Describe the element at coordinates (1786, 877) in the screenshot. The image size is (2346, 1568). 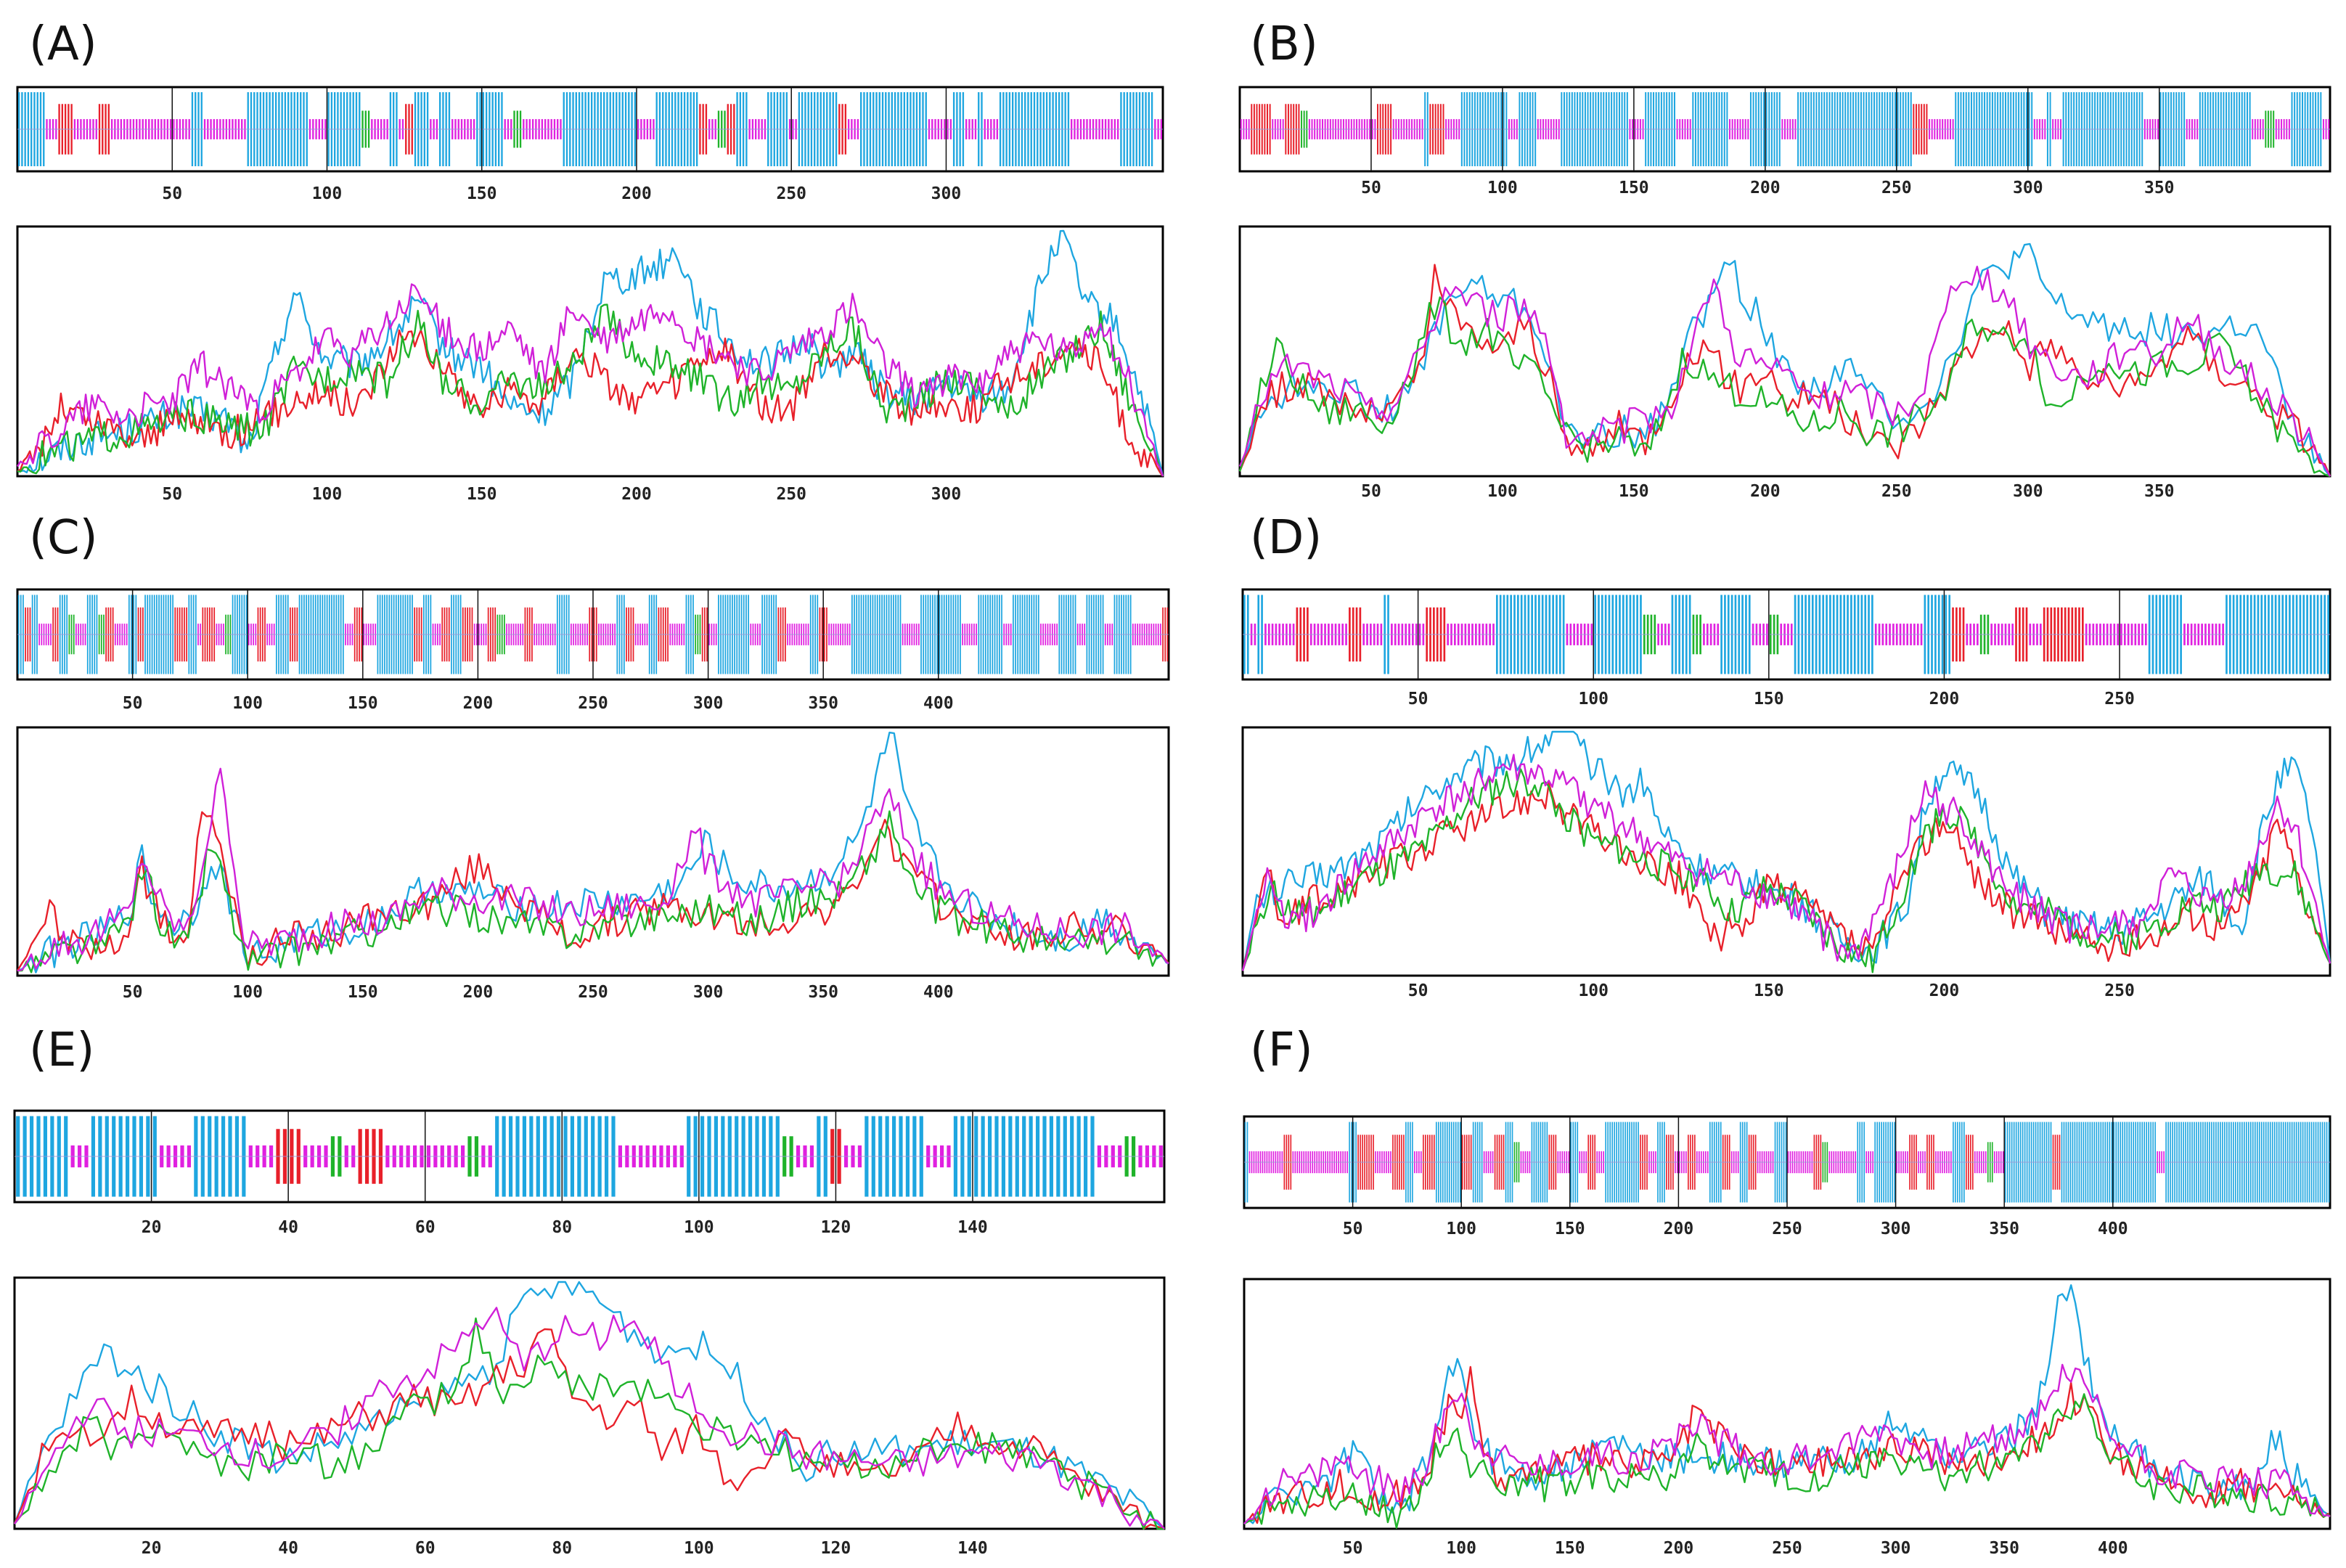
I see `profile-series-red` at that location.